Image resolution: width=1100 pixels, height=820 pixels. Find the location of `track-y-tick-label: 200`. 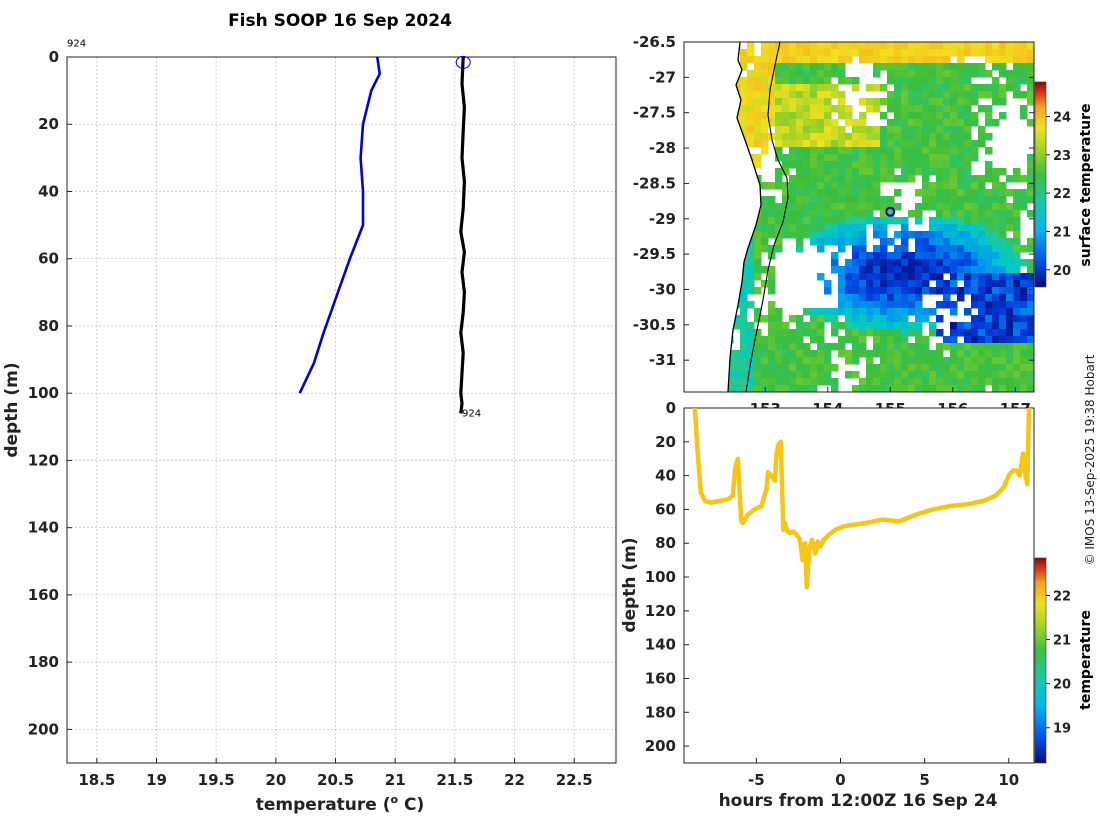

track-y-tick-label: 200 is located at coordinates (660, 746).